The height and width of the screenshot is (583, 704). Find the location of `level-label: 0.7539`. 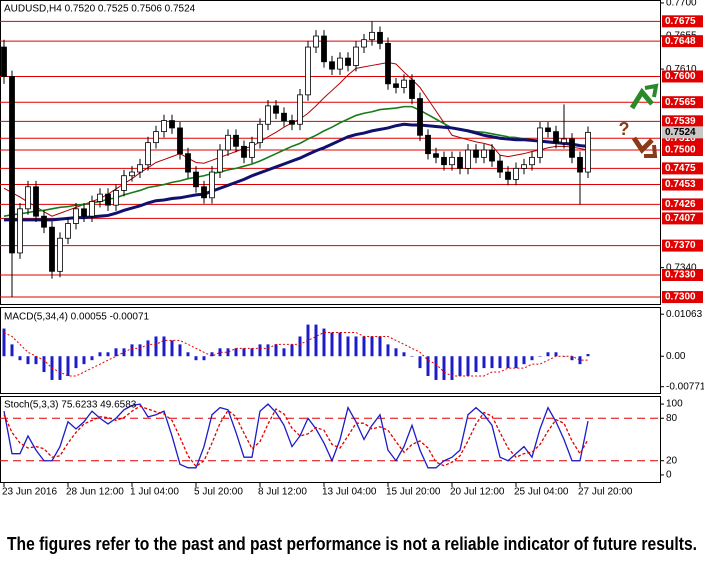

level-label: 0.7539 is located at coordinates (680, 121).